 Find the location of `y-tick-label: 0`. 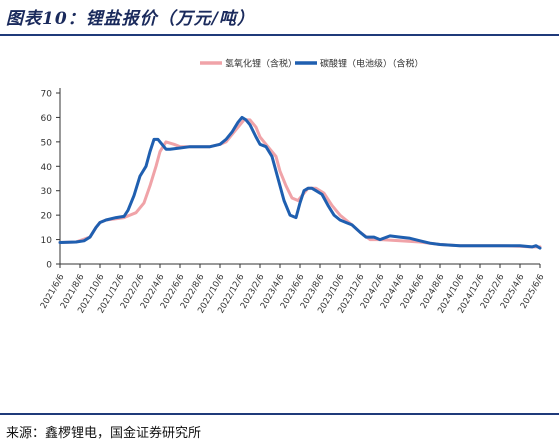

y-tick-label: 0 is located at coordinates (49, 266).